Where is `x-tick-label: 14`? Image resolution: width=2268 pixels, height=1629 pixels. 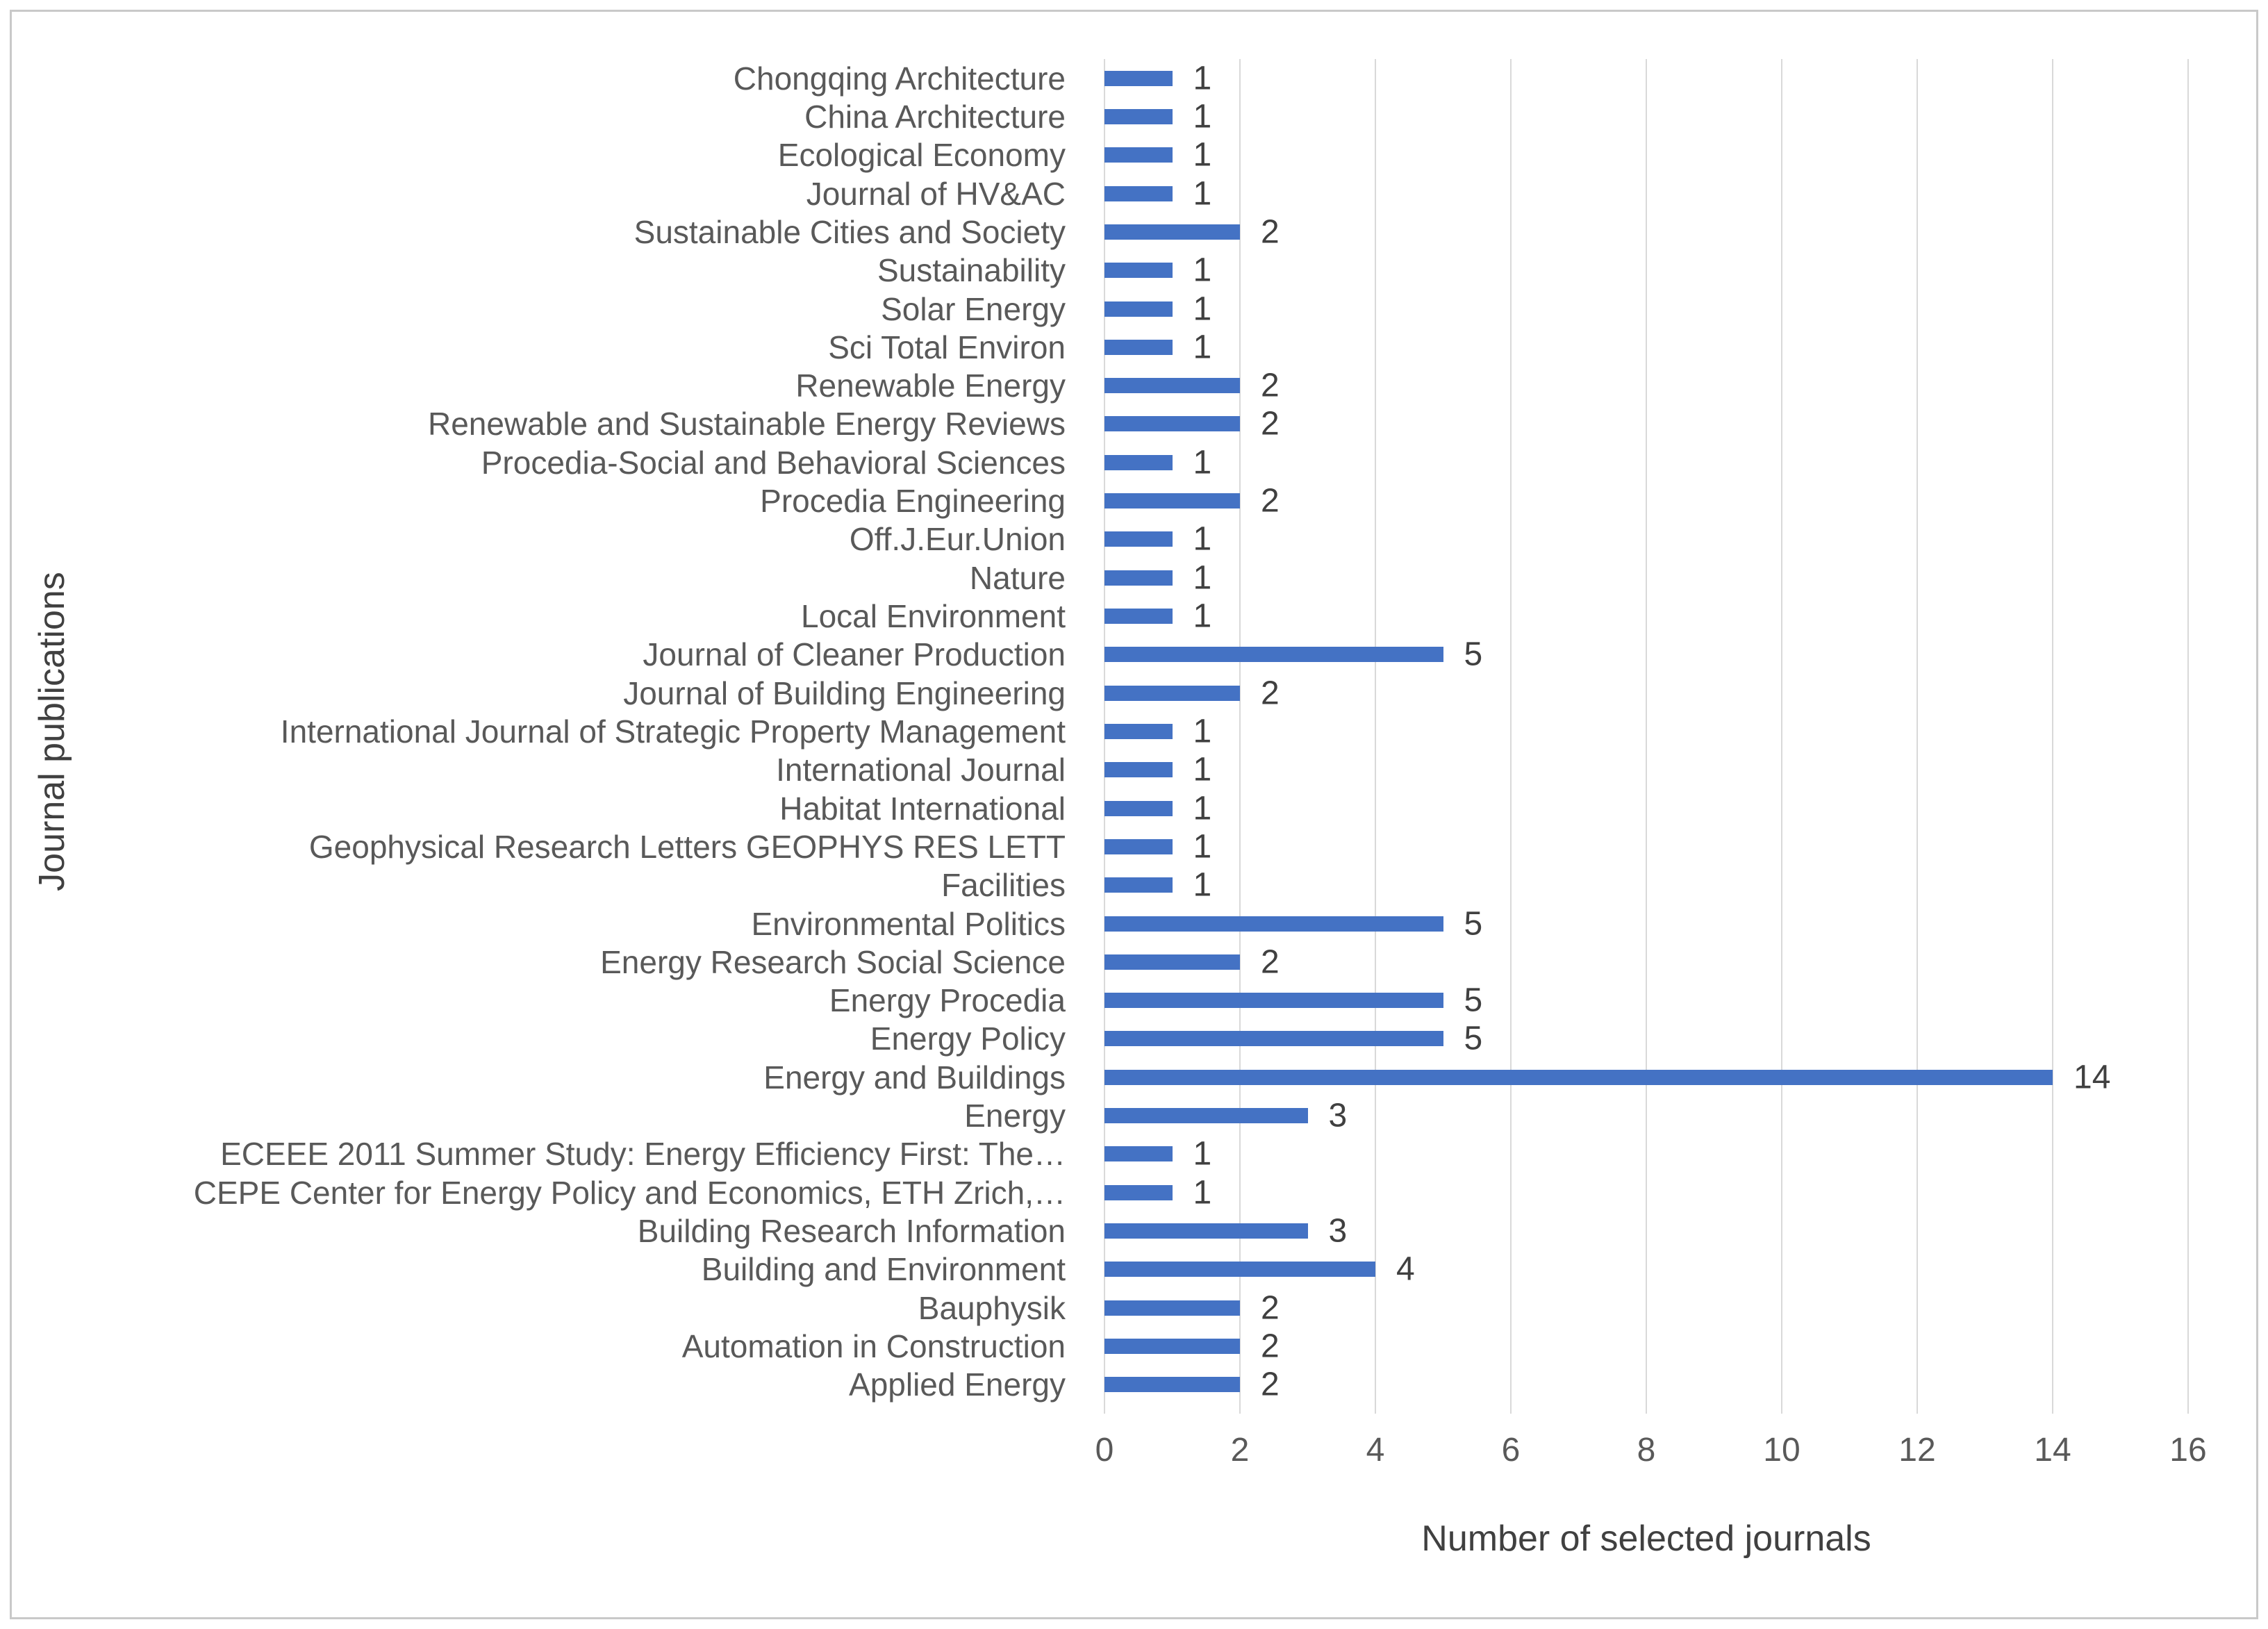
x-tick-label: 14 is located at coordinates (2052, 1450).